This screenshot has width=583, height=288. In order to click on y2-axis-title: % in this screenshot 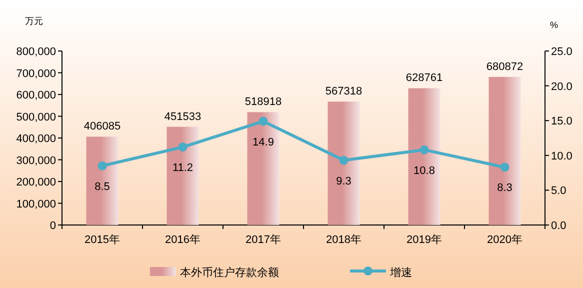, I will do `click(554, 25)`.